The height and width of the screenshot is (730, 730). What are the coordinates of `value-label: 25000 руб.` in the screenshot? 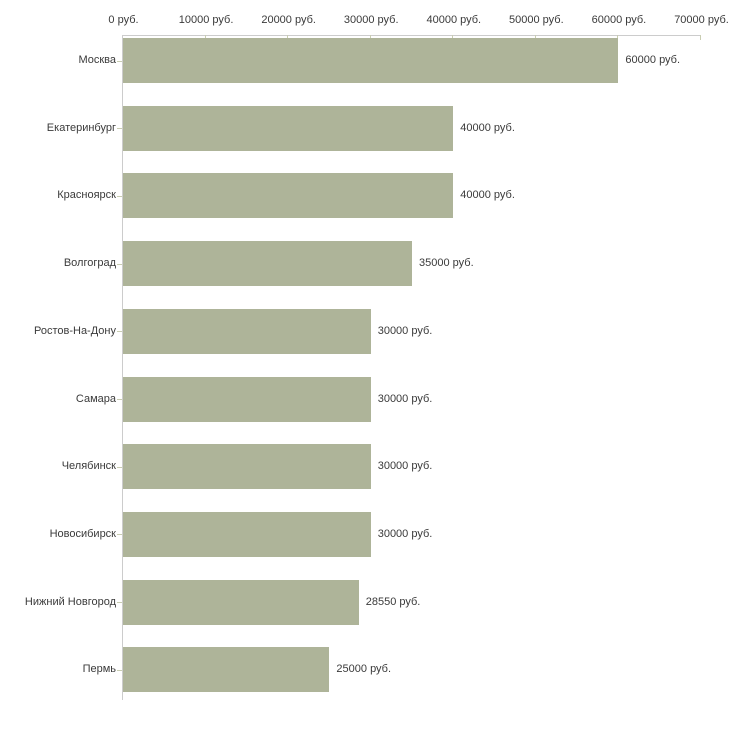 It's located at (364, 669).